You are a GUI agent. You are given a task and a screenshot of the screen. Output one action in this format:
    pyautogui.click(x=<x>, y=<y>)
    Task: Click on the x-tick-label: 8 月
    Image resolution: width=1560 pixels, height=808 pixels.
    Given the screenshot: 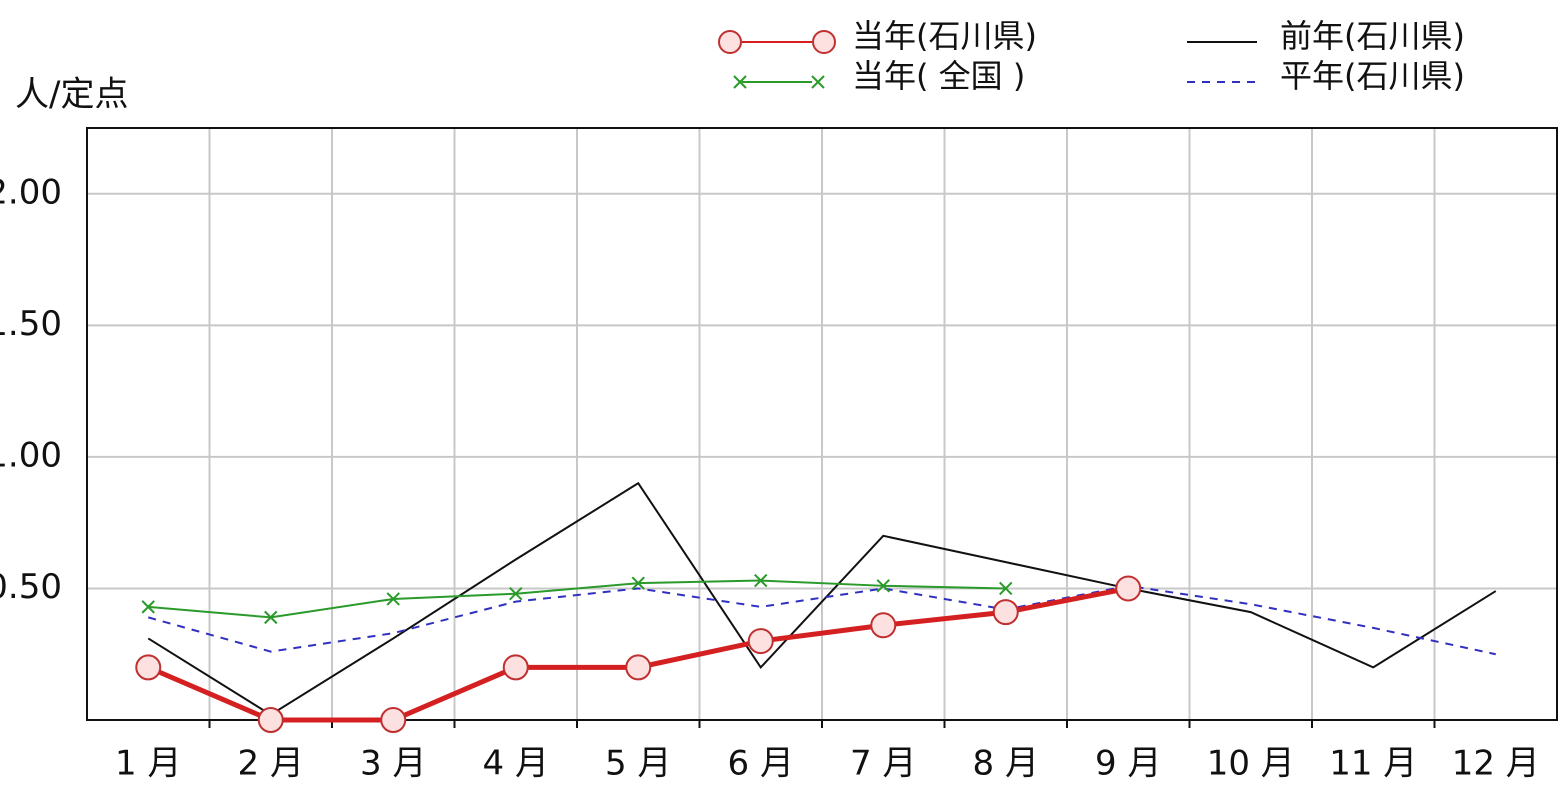 What is the action you would take?
    pyautogui.click(x=1006, y=764)
    